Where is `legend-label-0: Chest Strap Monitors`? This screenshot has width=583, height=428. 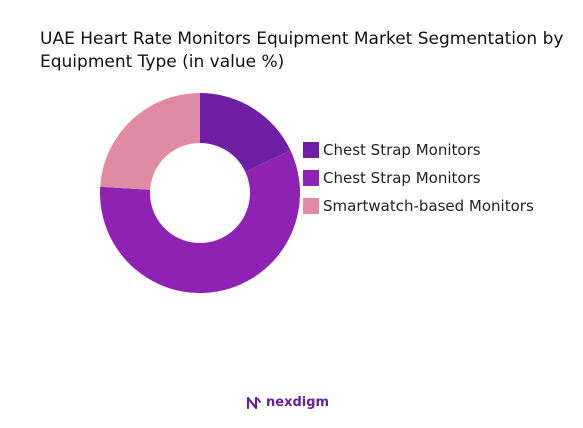 legend-label-0: Chest Strap Monitors is located at coordinates (402, 150).